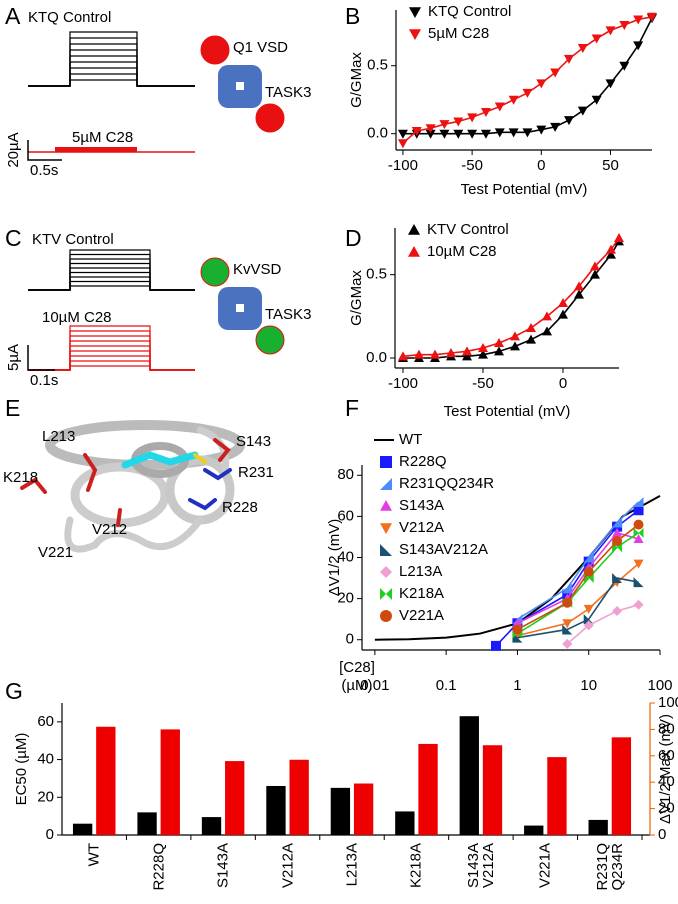  I want to click on residue-label: K218, so click(20, 477).